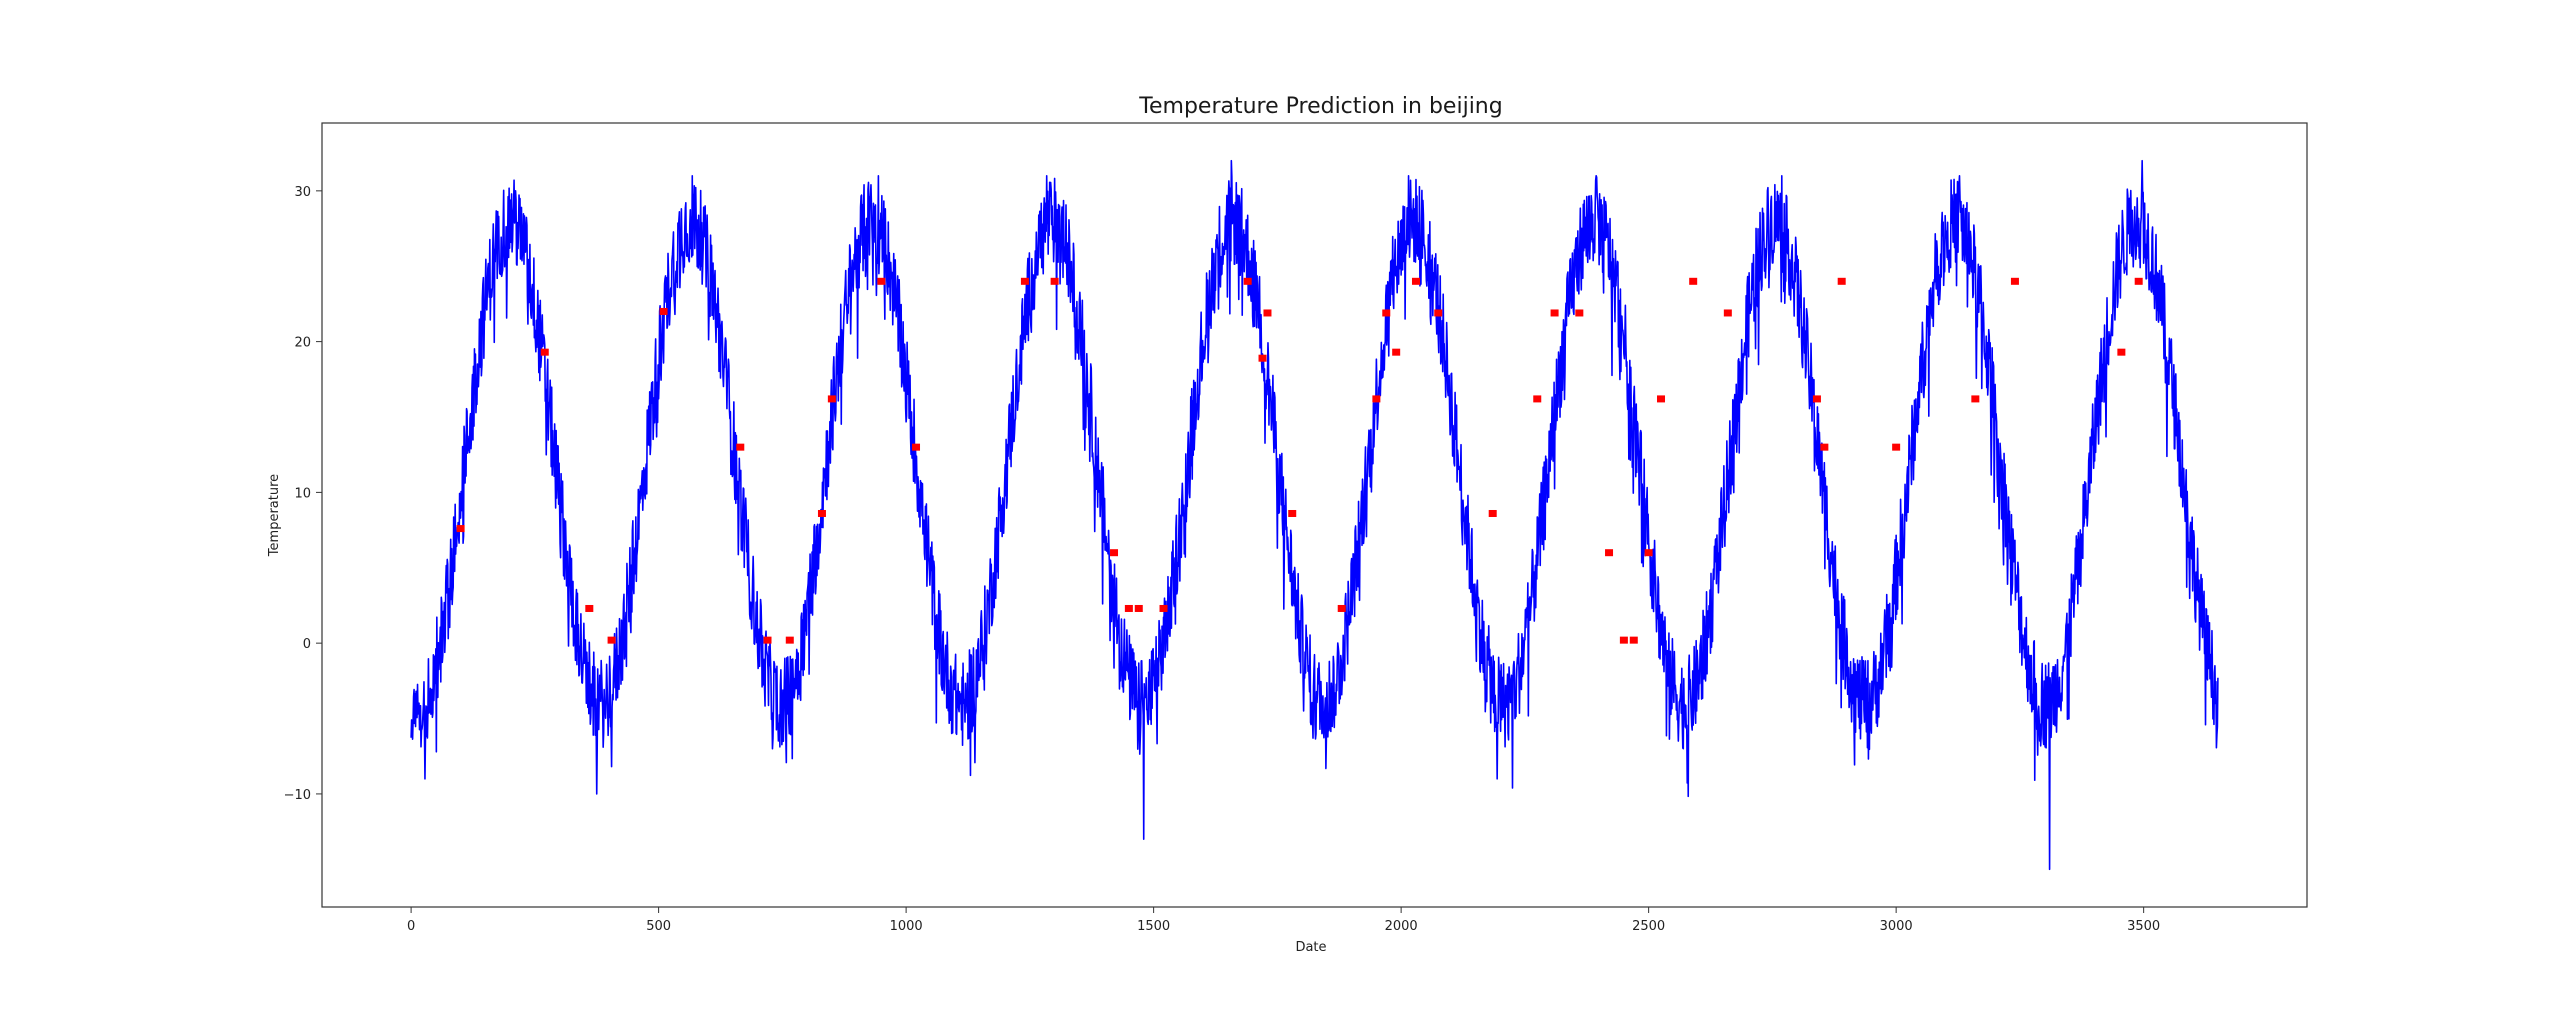  I want to click on x-tick-label: 2500, so click(1648, 926).